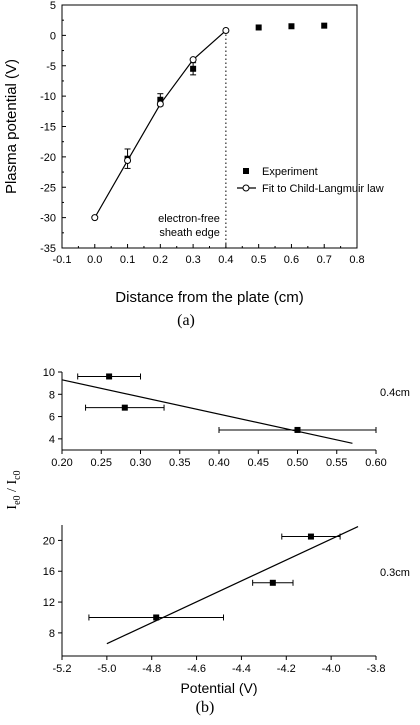  What do you see at coordinates (225, 260) in the screenshot?
I see `x-tick-label-a: 0.4` at bounding box center [225, 260].